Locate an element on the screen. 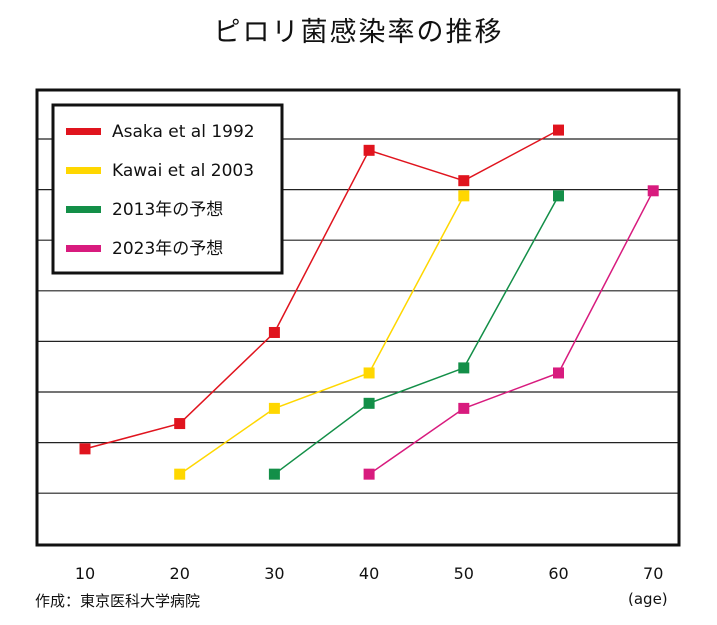  x-tick-label: 40 is located at coordinates (369, 573).